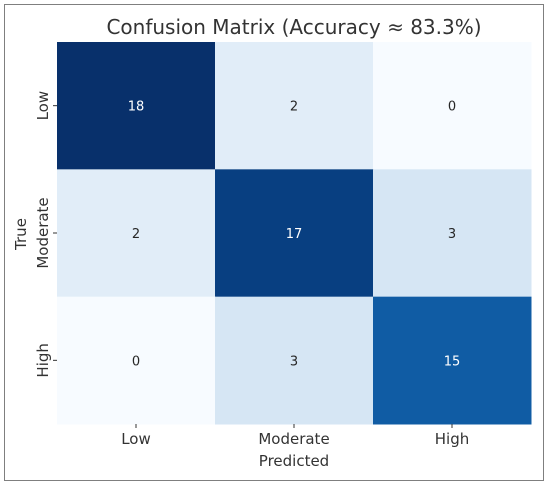 The height and width of the screenshot is (487, 550). I want to click on x-tick-label: High, so click(452, 439).